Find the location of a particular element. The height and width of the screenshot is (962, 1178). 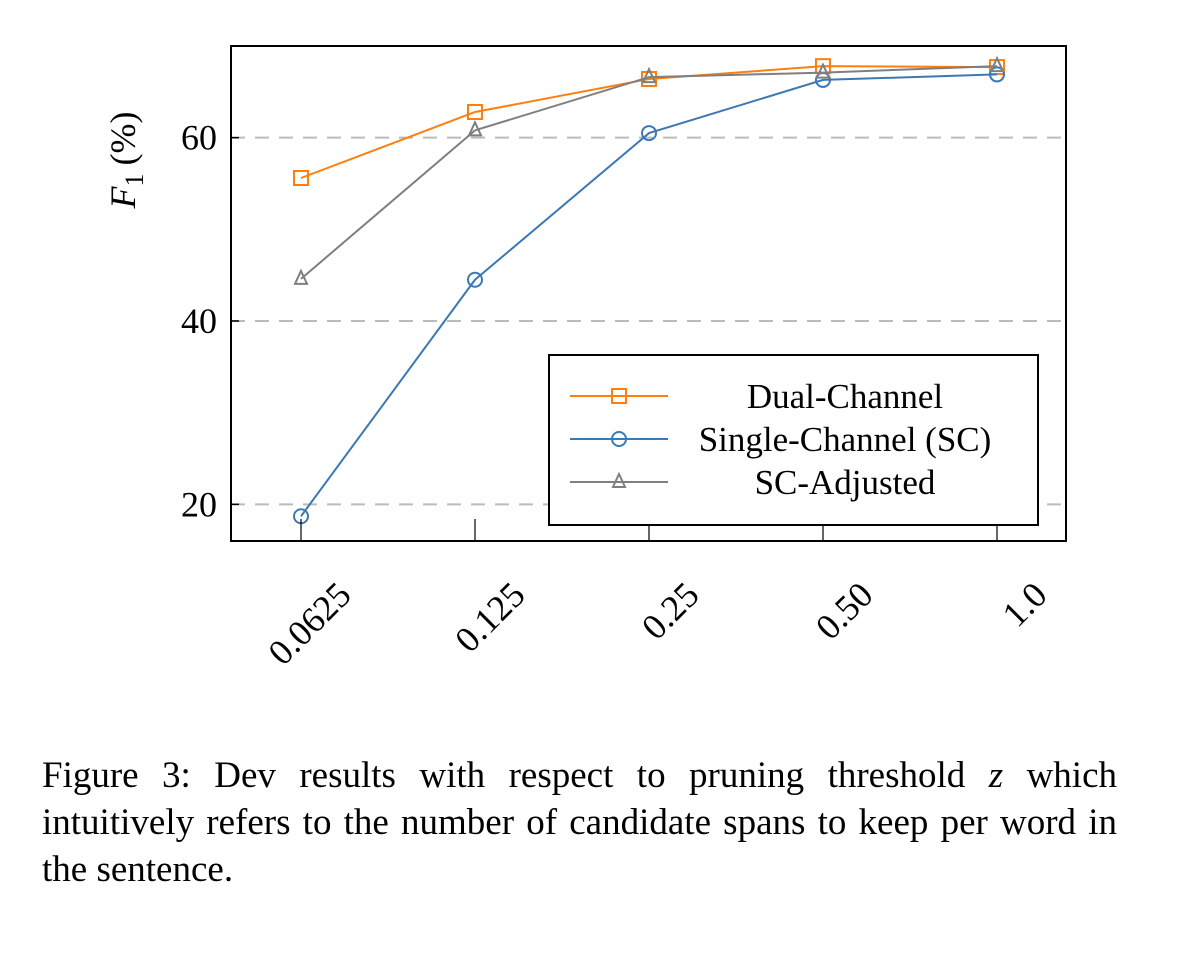

x-tick-label: 0.125 is located at coordinates (490, 617).